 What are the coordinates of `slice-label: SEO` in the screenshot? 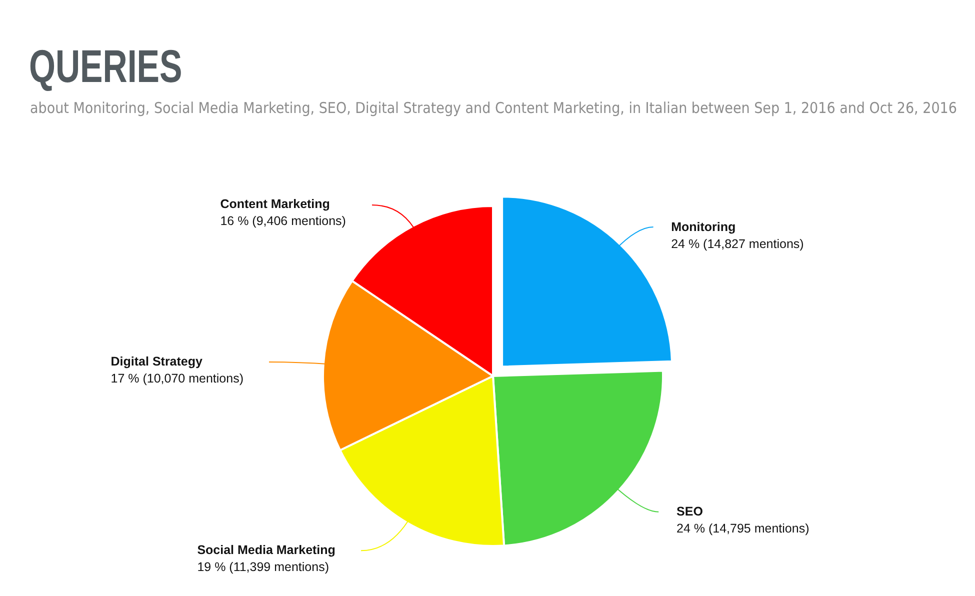 It's located at (690, 511).